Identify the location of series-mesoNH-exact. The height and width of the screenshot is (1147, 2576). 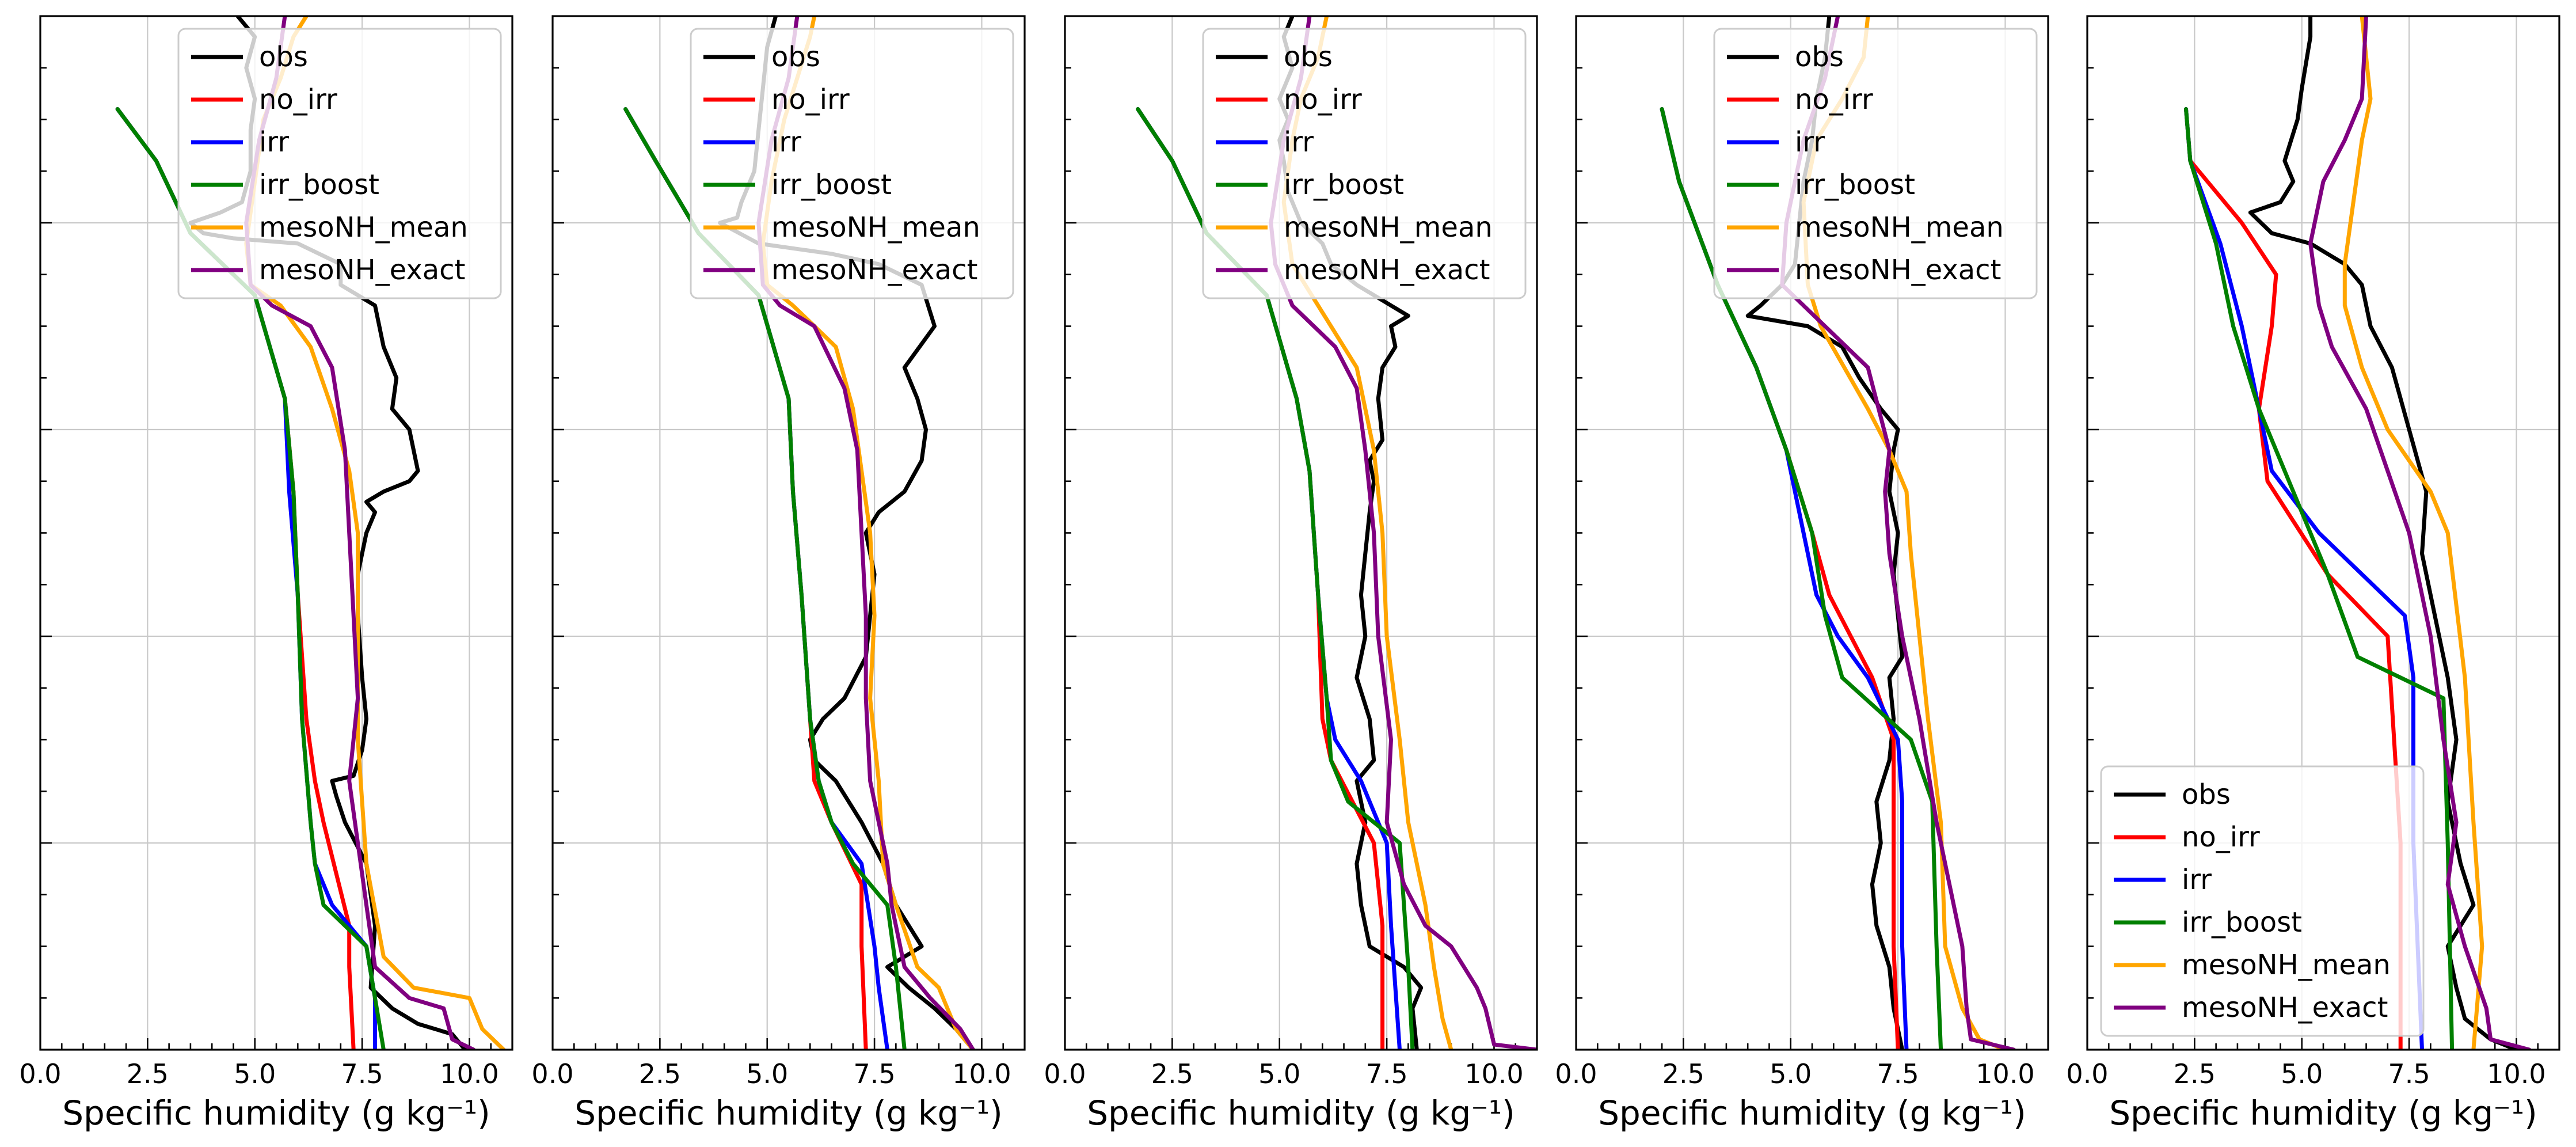
(2420, 533).